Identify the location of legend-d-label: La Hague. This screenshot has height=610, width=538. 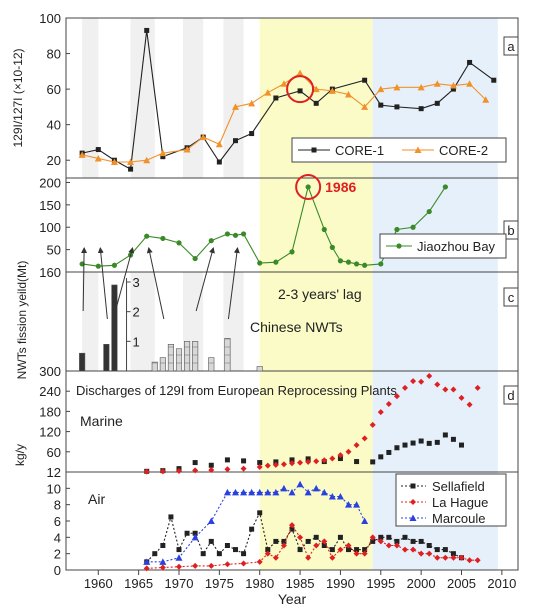
(460, 502).